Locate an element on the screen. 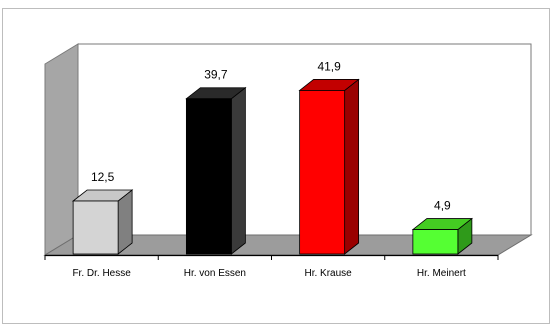  data-label-4: 4,9 is located at coordinates (442, 206).